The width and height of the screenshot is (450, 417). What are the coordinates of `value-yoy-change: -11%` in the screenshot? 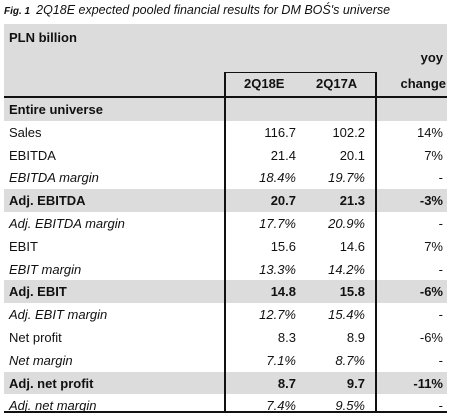 It's located at (428, 383).